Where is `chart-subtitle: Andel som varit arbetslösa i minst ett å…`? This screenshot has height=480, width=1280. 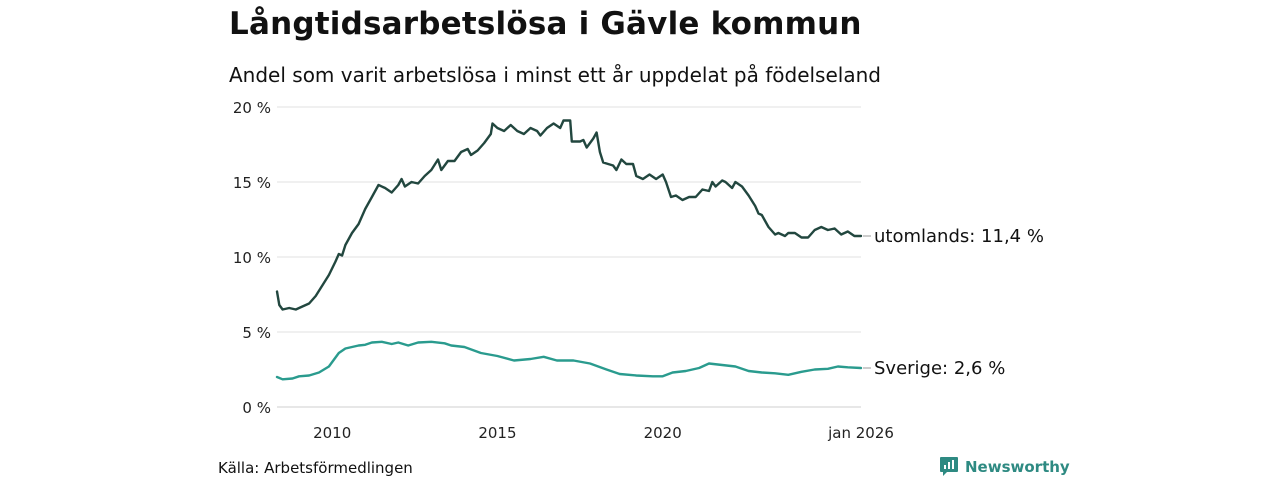 chart-subtitle: Andel som varit arbetslösa i minst ett å… is located at coordinates (555, 75).